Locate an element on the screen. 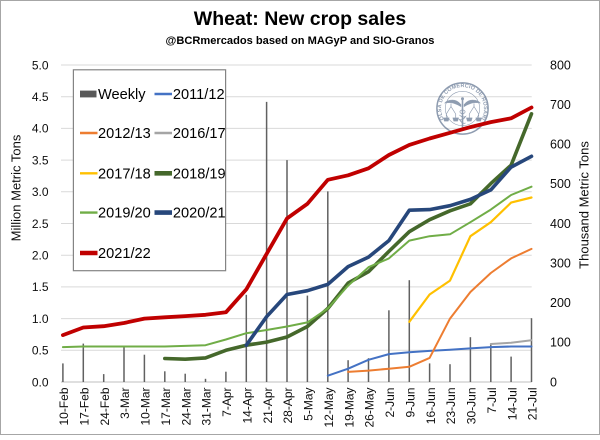 Image resolution: width=600 pixels, height=440 pixels. svg-text: 7-Jul is located at coordinates (492, 401).